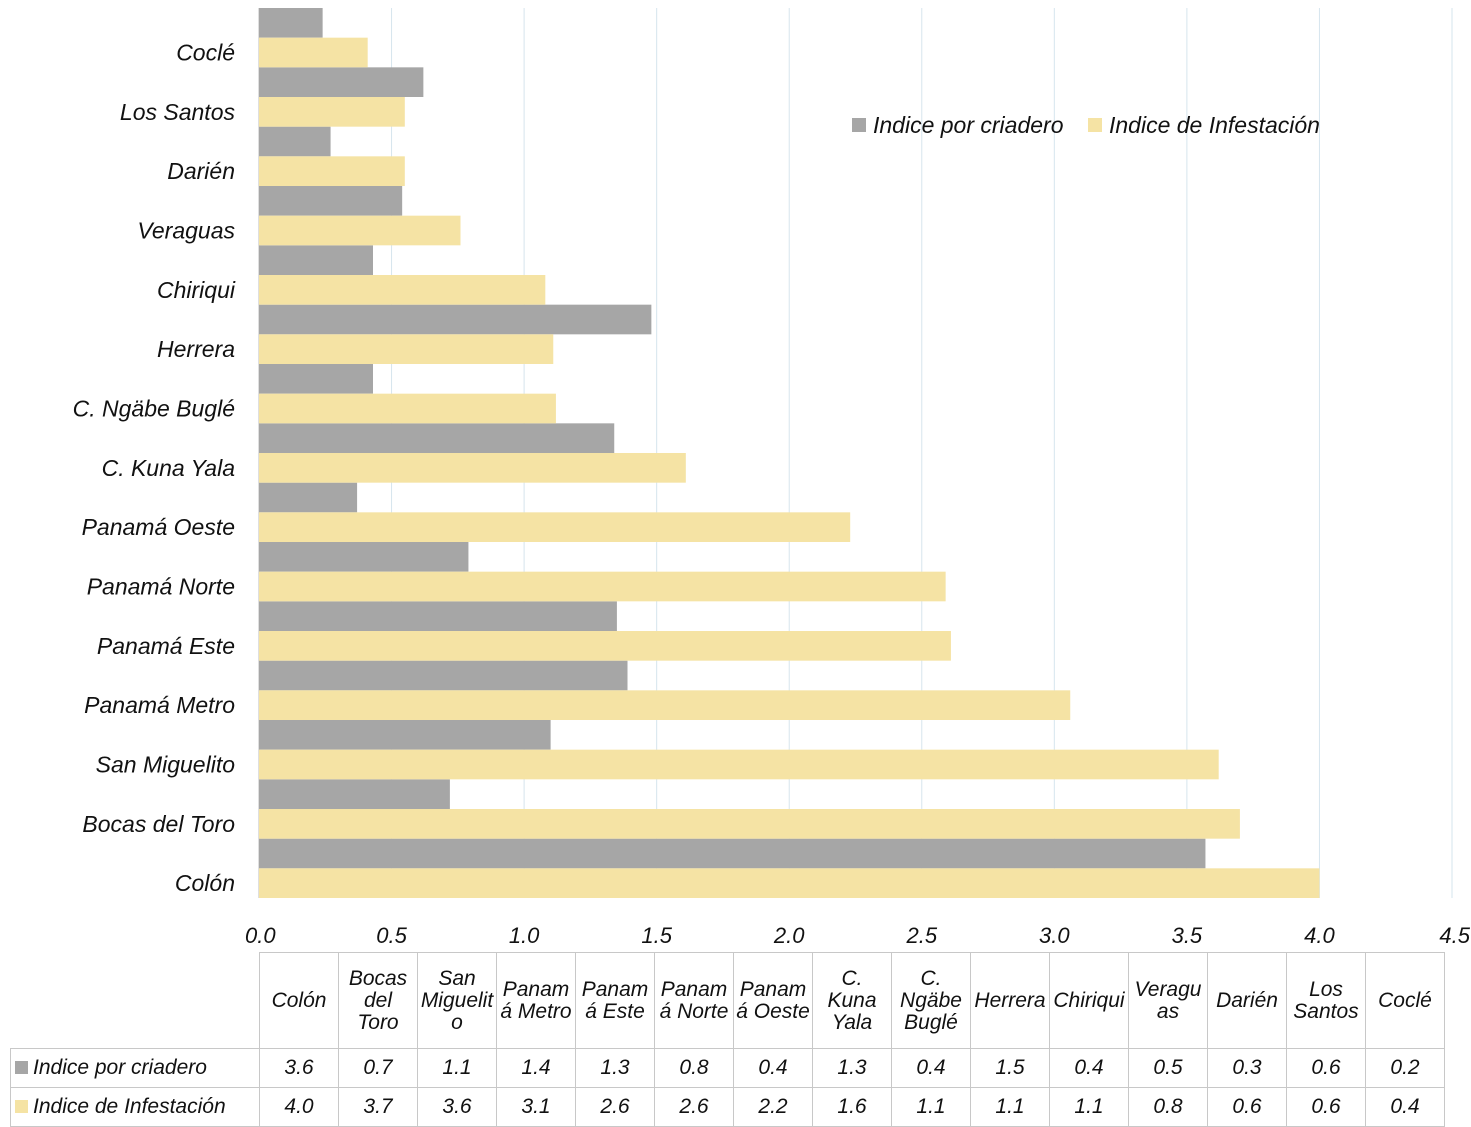 The height and width of the screenshot is (1127, 1471). What do you see at coordinates (120, 1067) in the screenshot?
I see `series-name: Indice por criadero` at bounding box center [120, 1067].